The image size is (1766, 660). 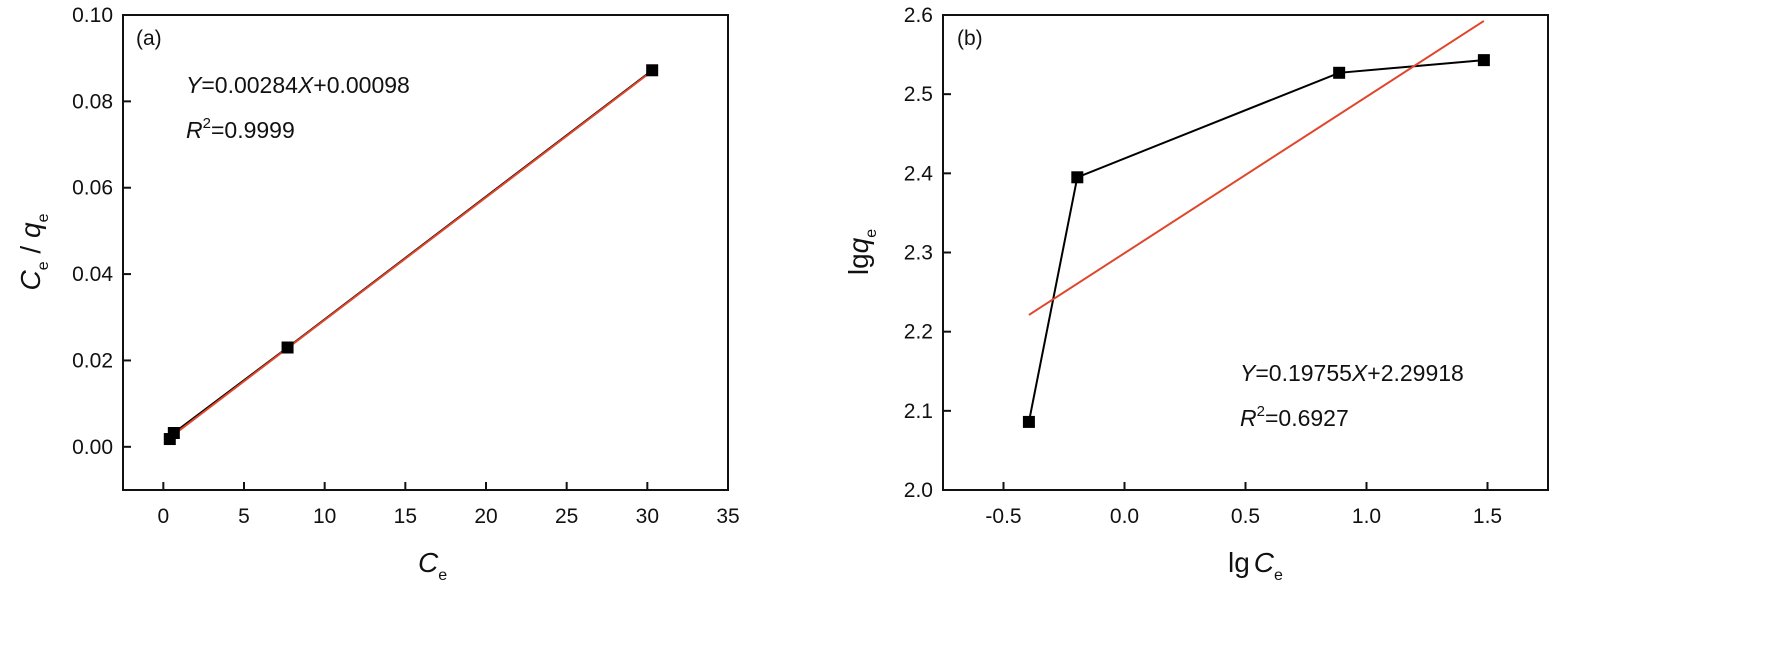 What do you see at coordinates (1239, 562) in the screenshot?
I see `x-title-lg-b: lg` at bounding box center [1239, 562].